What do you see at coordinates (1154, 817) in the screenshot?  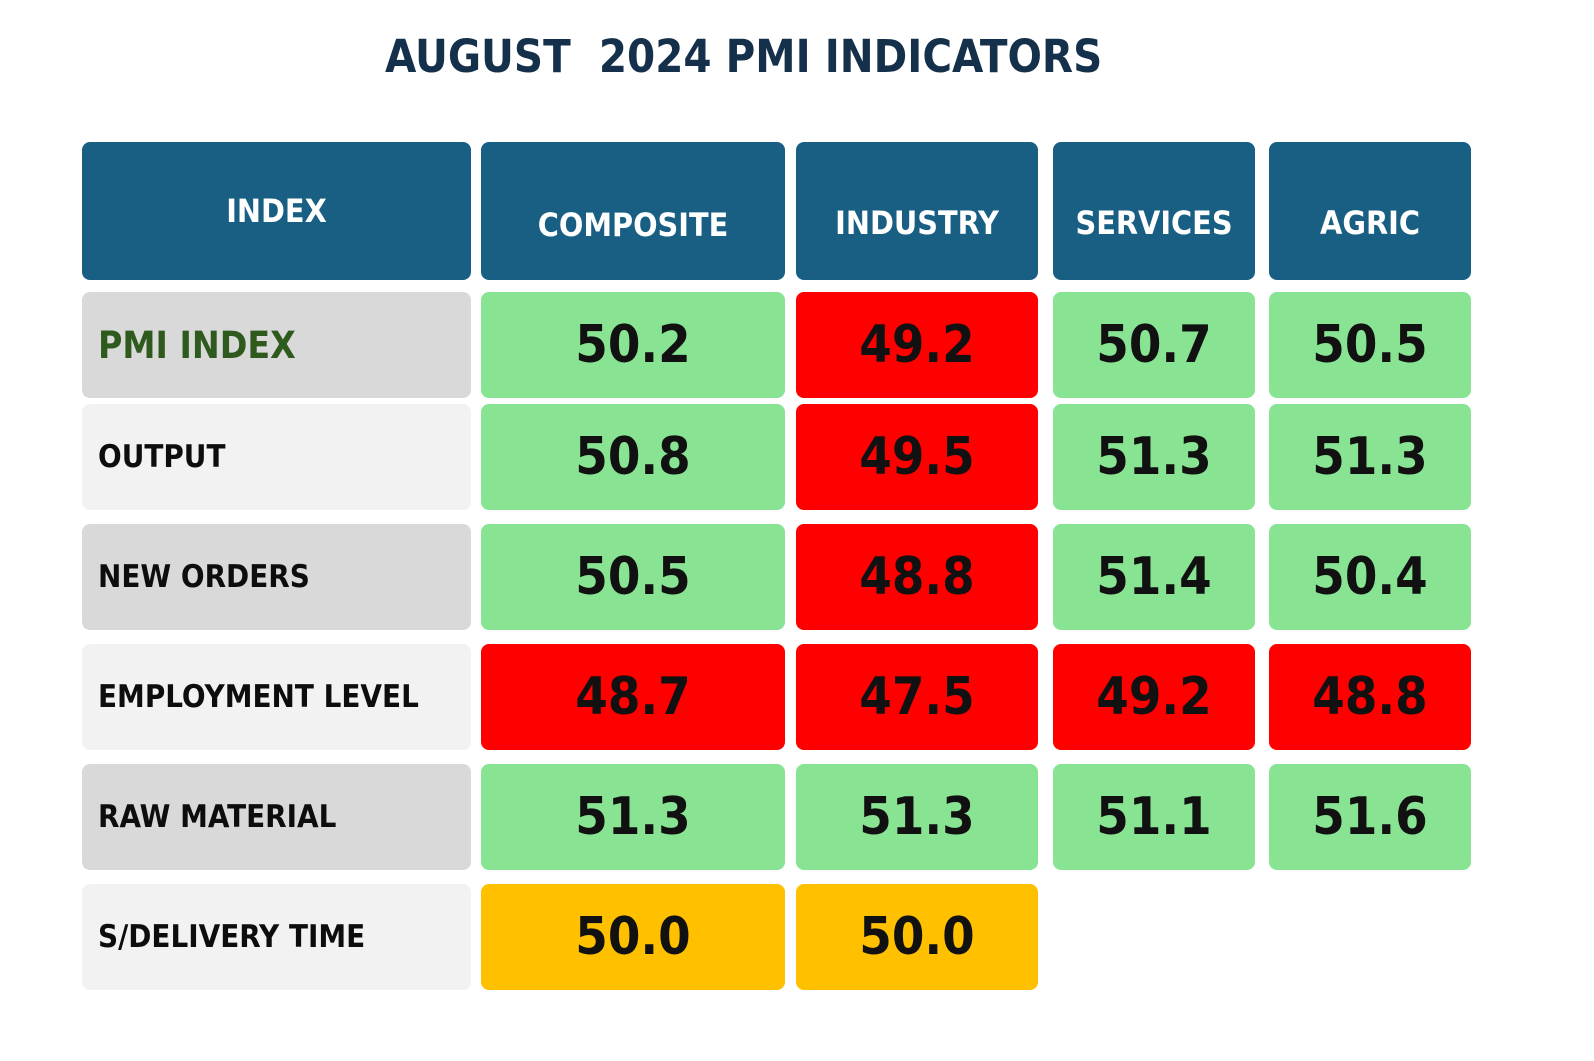 I see `value-cell-raw-material-services: 51.1` at bounding box center [1154, 817].